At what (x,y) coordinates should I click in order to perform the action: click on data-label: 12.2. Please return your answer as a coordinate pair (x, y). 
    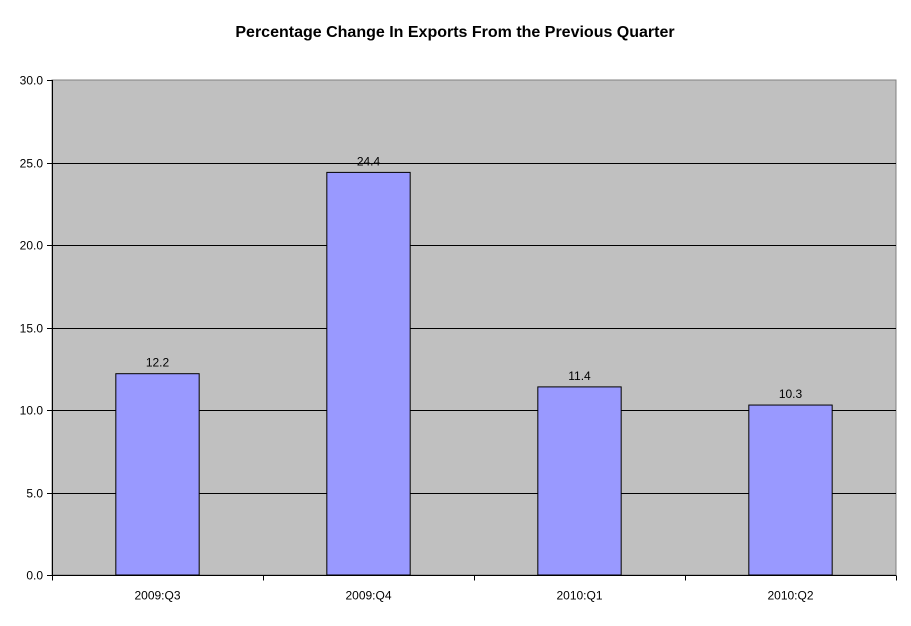
    Looking at the image, I should click on (158, 363).